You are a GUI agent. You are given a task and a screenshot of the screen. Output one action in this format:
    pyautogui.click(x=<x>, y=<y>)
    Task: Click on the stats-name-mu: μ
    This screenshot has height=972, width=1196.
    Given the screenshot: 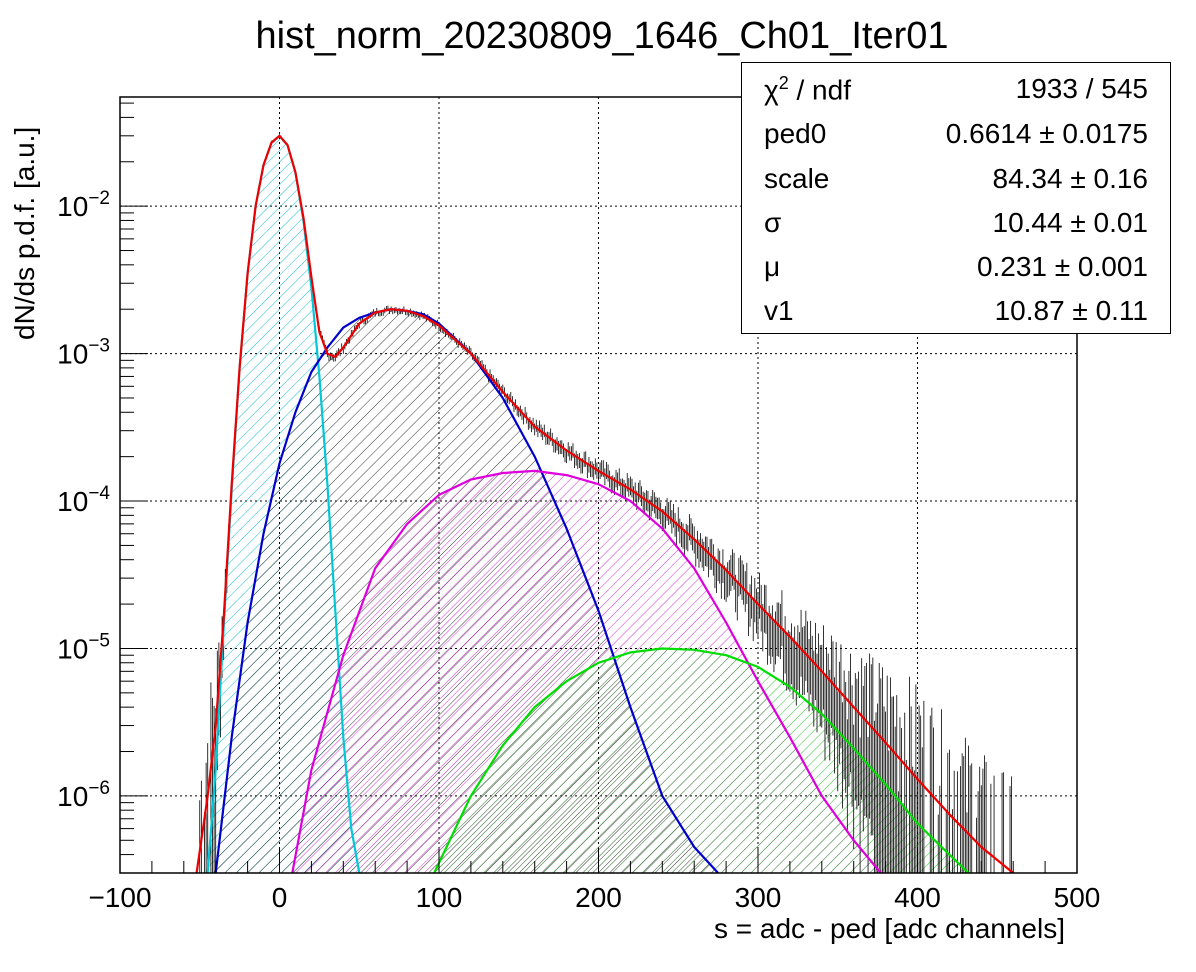 What is the action you would take?
    pyautogui.click(x=772, y=266)
    